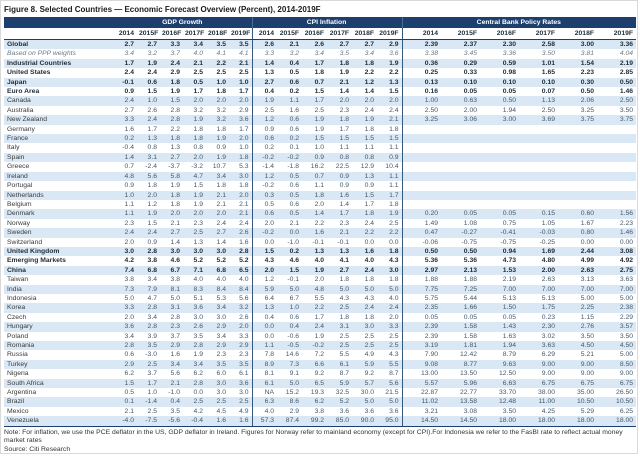 The height and width of the screenshot is (456, 640). I want to click on year-header: 2014, so click(125, 34).